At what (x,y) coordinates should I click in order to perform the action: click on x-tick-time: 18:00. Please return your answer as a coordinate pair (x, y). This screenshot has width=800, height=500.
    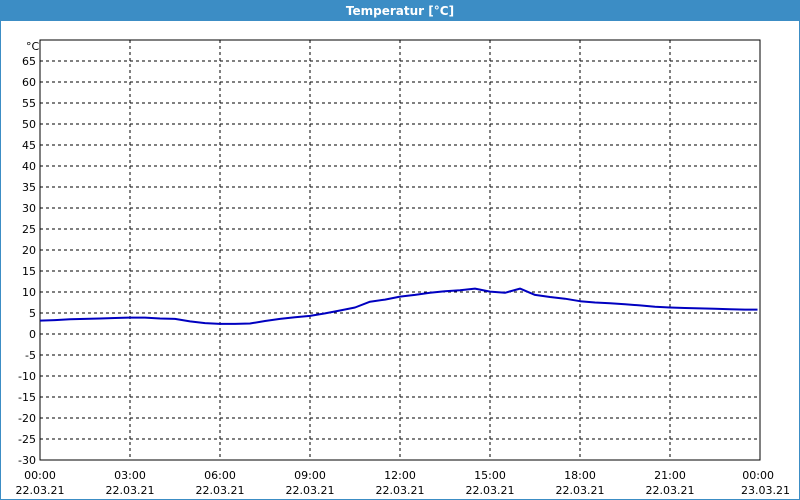
    Looking at the image, I should click on (580, 475).